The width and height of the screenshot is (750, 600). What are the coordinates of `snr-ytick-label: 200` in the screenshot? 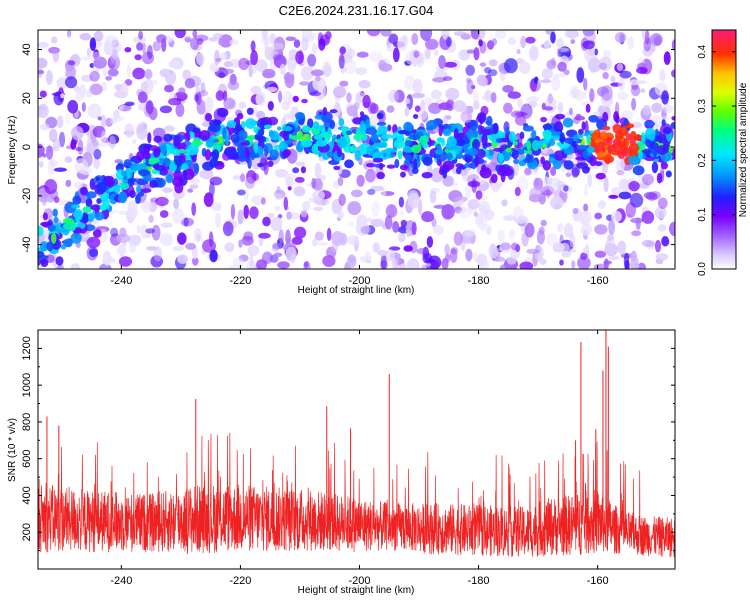 It's located at (27, 532).